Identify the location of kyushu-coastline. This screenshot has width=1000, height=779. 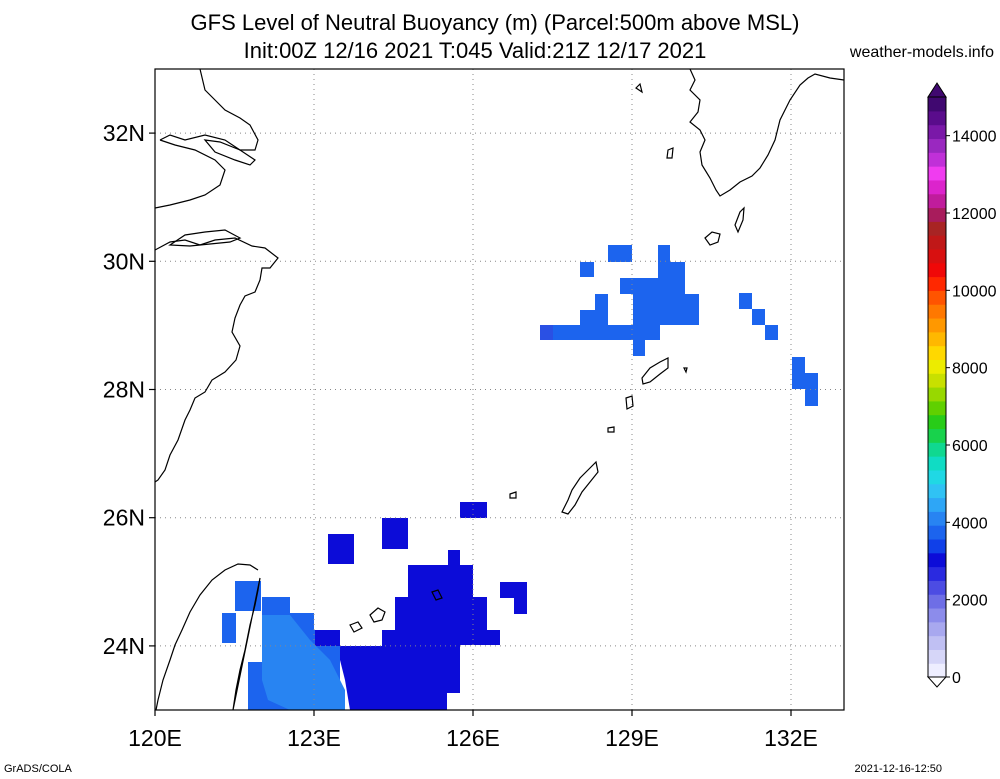
(766, 133).